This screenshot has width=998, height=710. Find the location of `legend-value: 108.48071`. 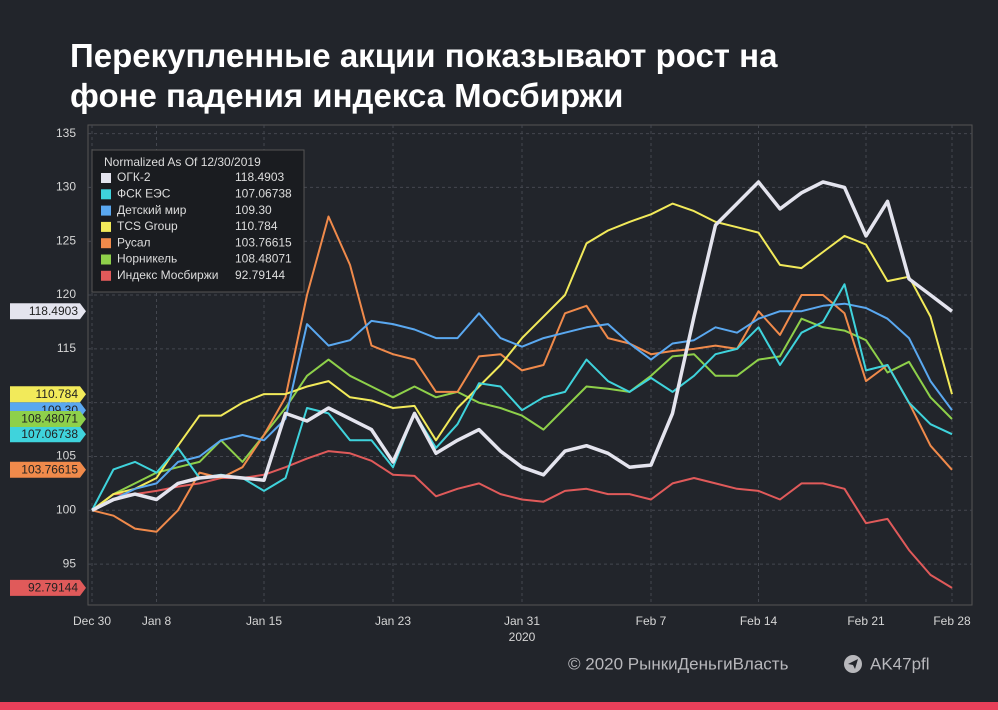

legend-value: 108.48071 is located at coordinates (263, 259).